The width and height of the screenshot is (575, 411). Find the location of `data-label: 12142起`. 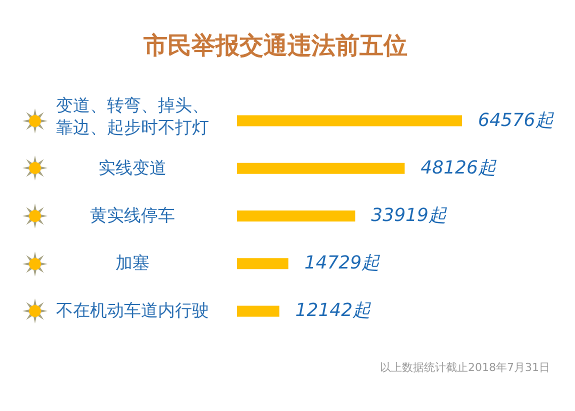

data-label: 12142起 is located at coordinates (333, 311).